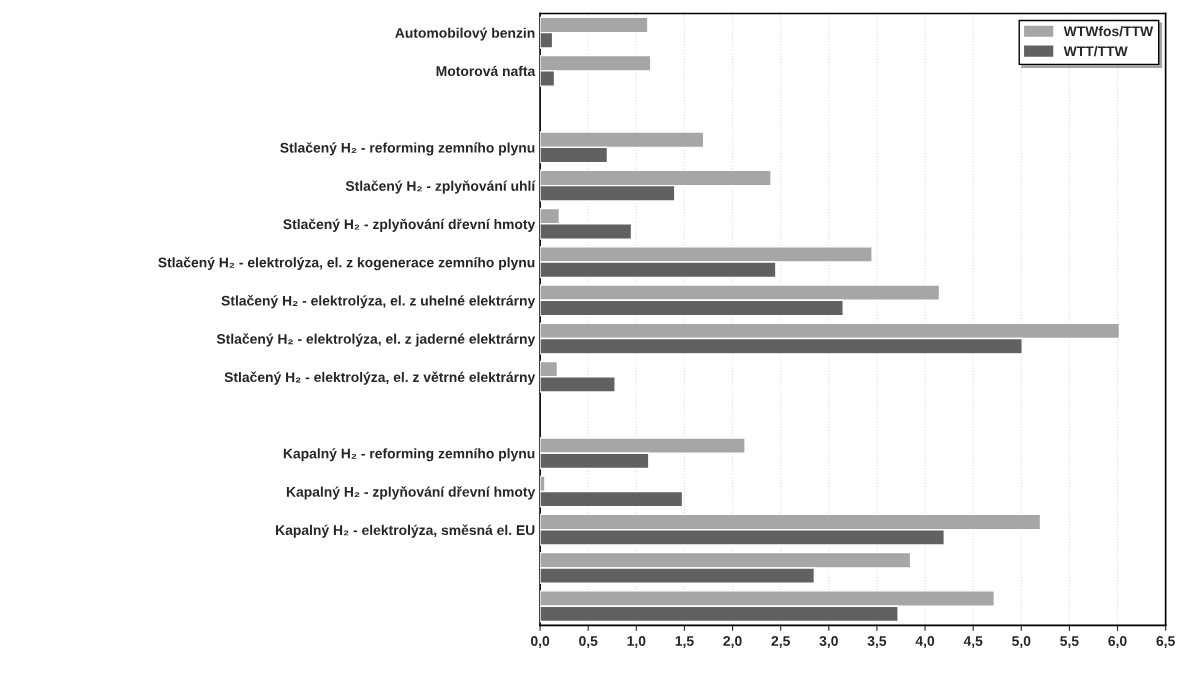 The height and width of the screenshot is (676, 1187). Describe the element at coordinates (780, 642) in the screenshot. I see `x-tick-label: 2,5` at that location.